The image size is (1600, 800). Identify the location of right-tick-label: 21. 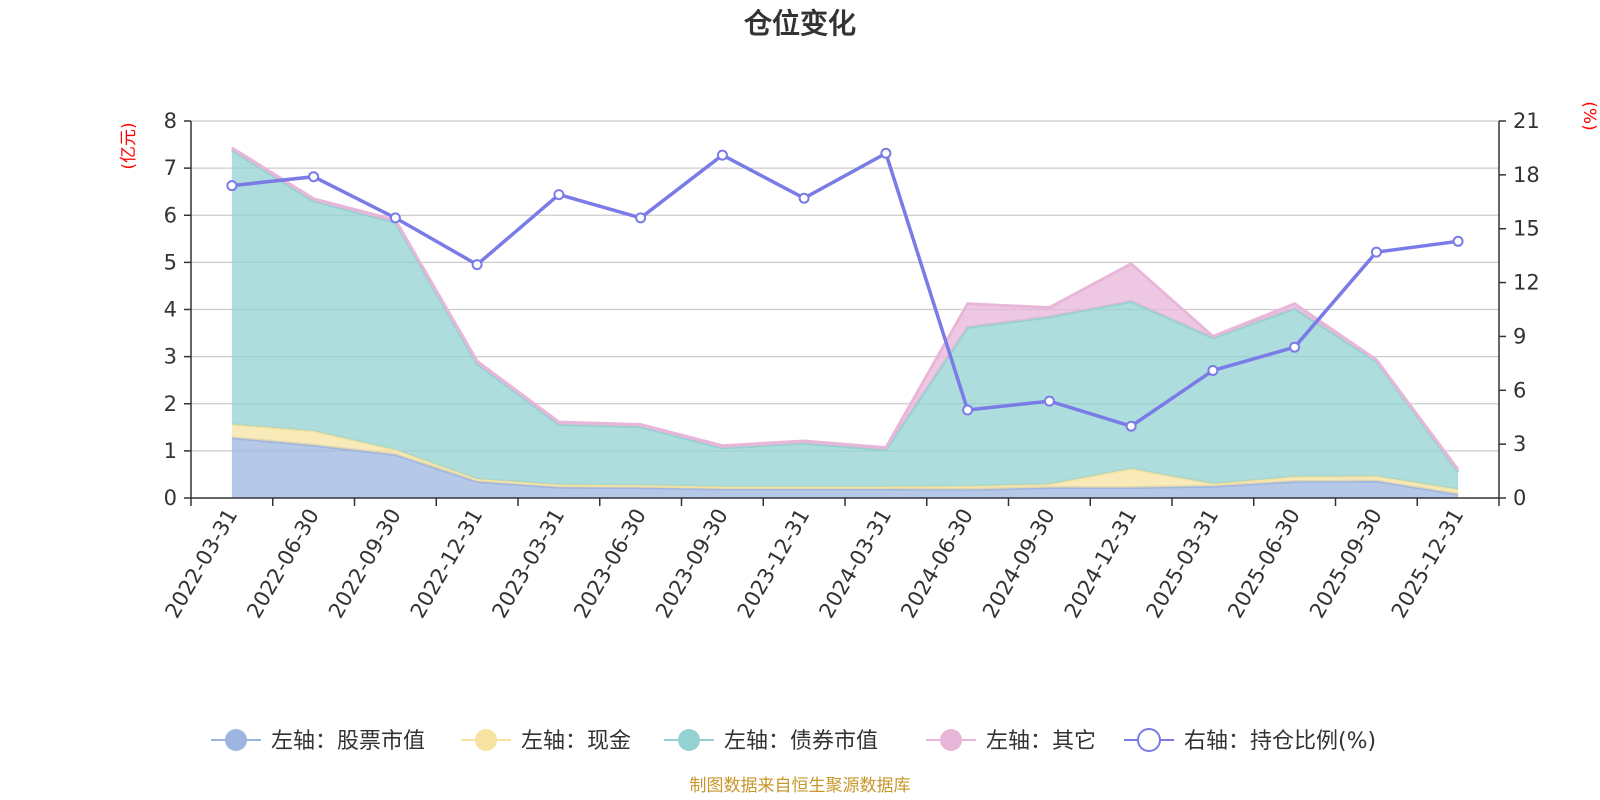
(1526, 121).